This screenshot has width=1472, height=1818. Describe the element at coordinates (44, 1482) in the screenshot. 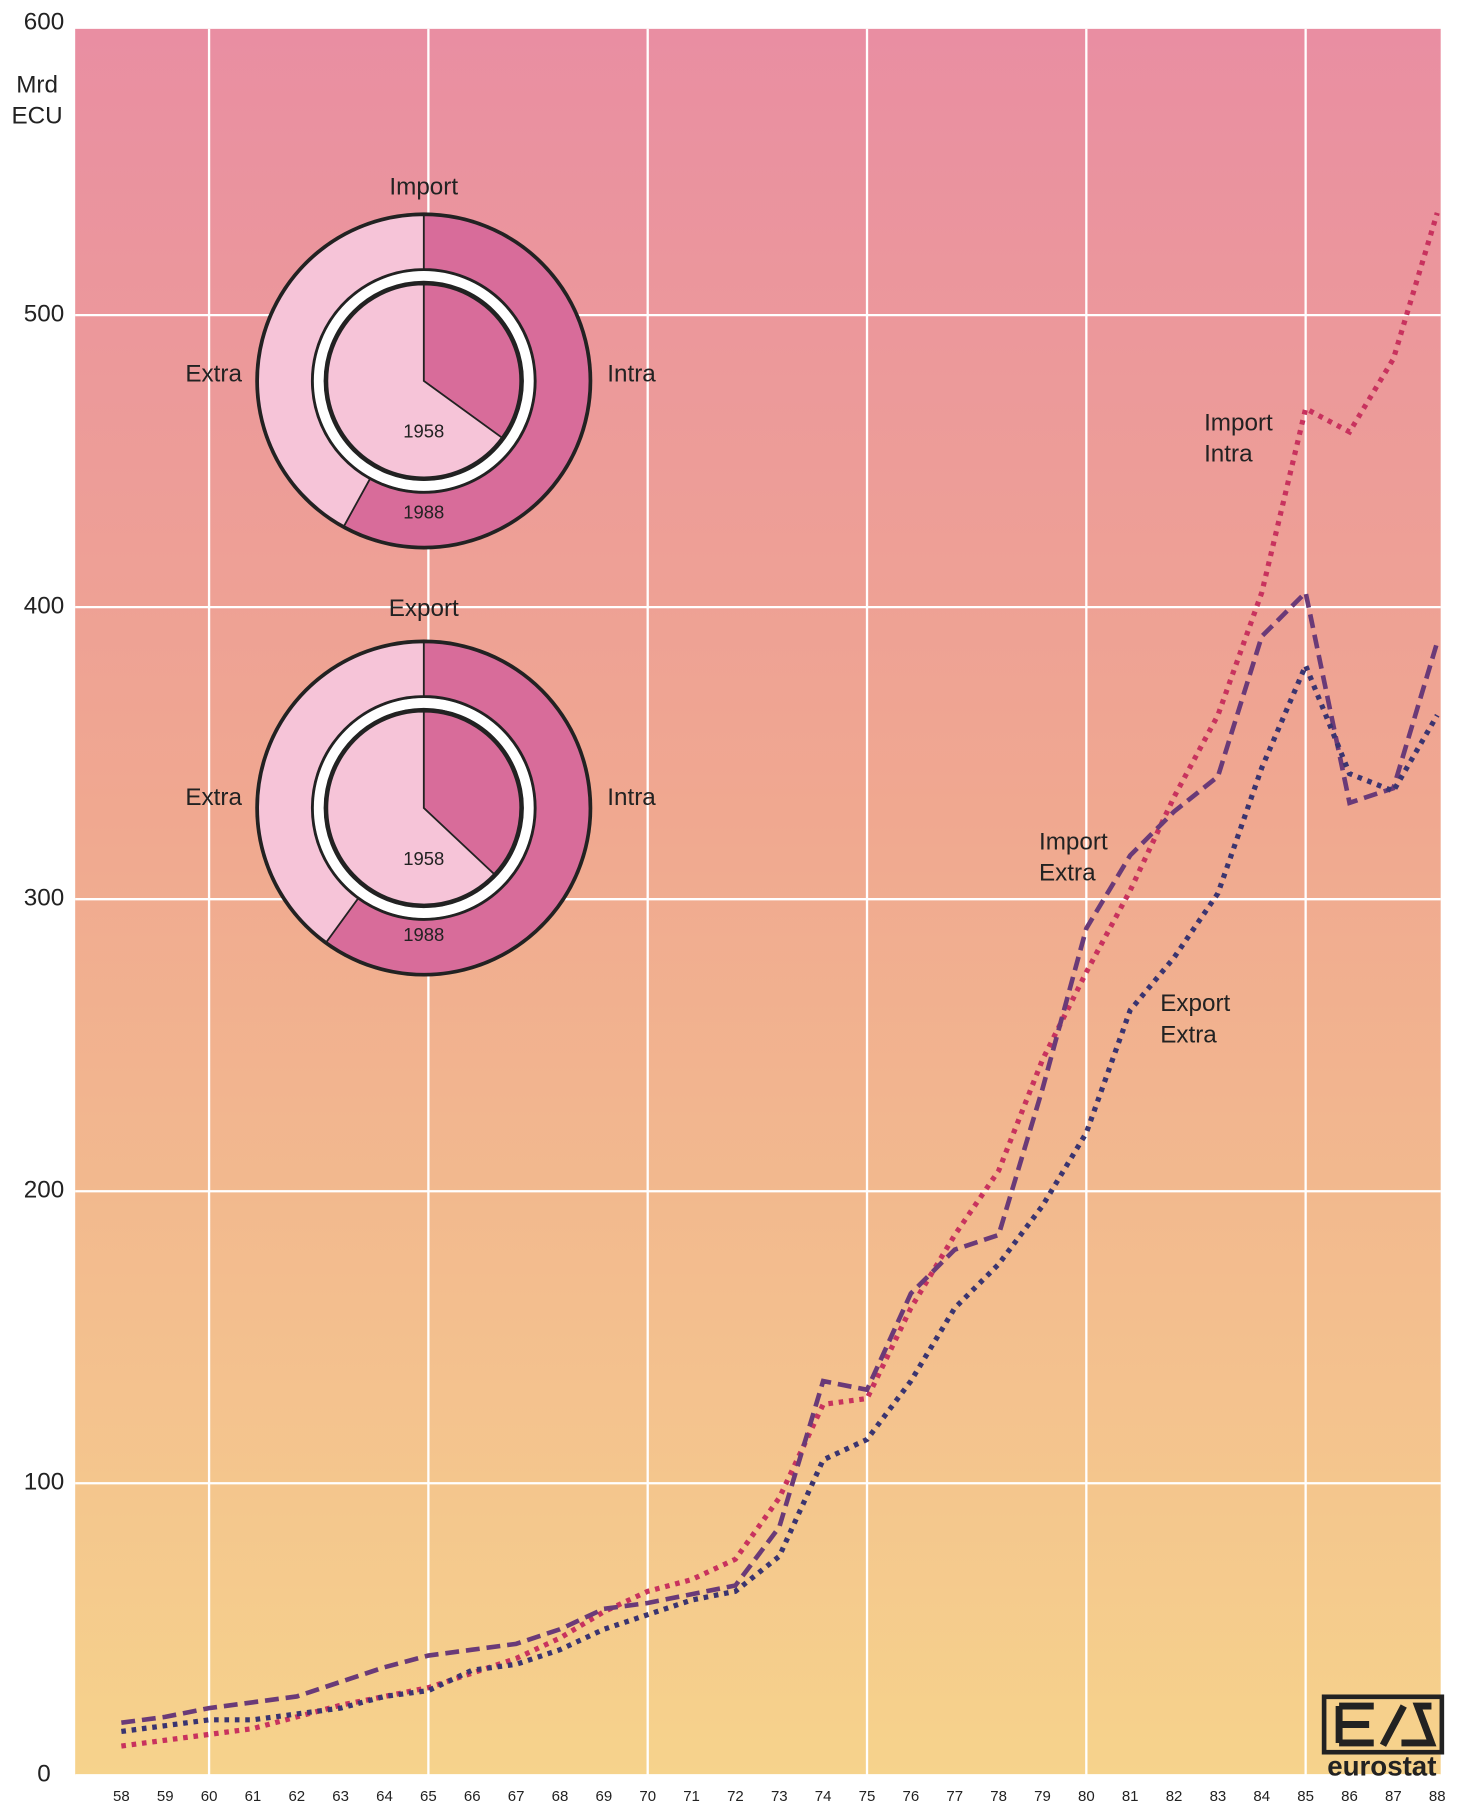

I see `y-tick-label: 100` at that location.